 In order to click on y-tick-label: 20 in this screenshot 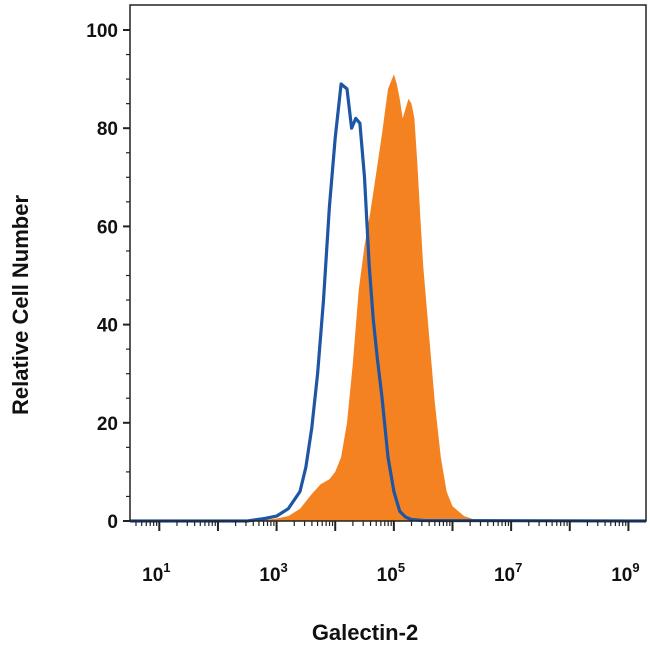, I will do `click(107, 424)`.